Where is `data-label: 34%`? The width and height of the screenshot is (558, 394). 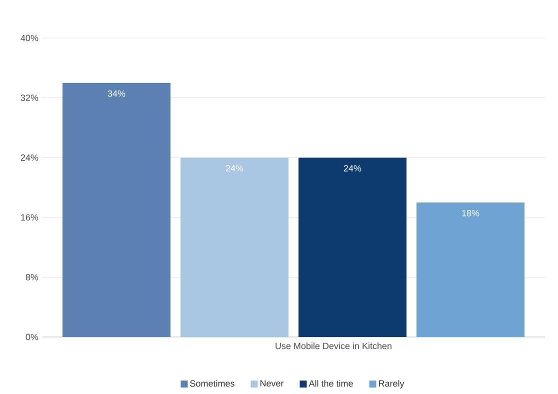 data-label: 34% is located at coordinates (117, 93).